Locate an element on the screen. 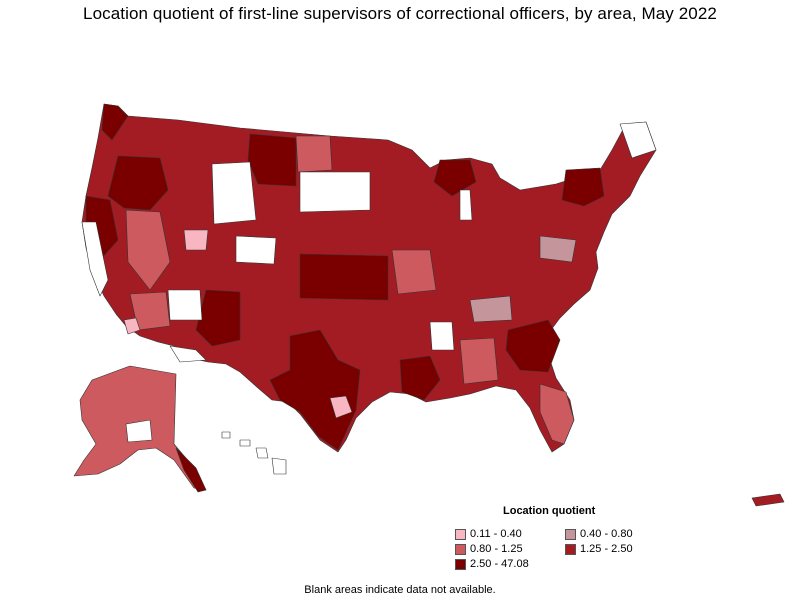  legend-label: 0.80 - 1.25 is located at coordinates (496, 549).